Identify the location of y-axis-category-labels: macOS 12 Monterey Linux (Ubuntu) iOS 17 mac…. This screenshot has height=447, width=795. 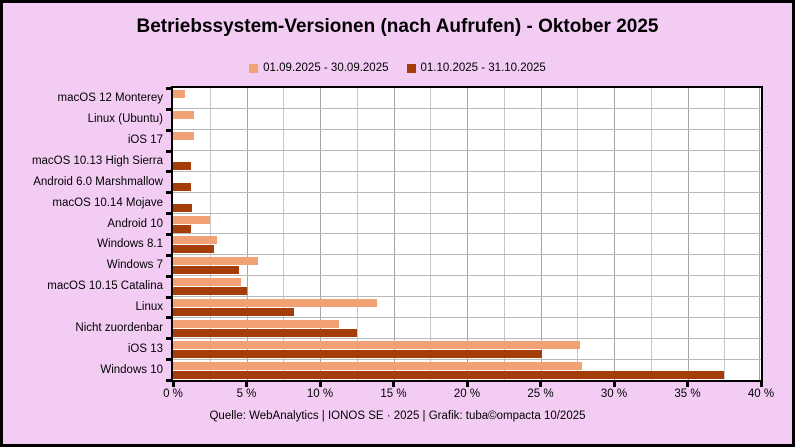
(83, 234).